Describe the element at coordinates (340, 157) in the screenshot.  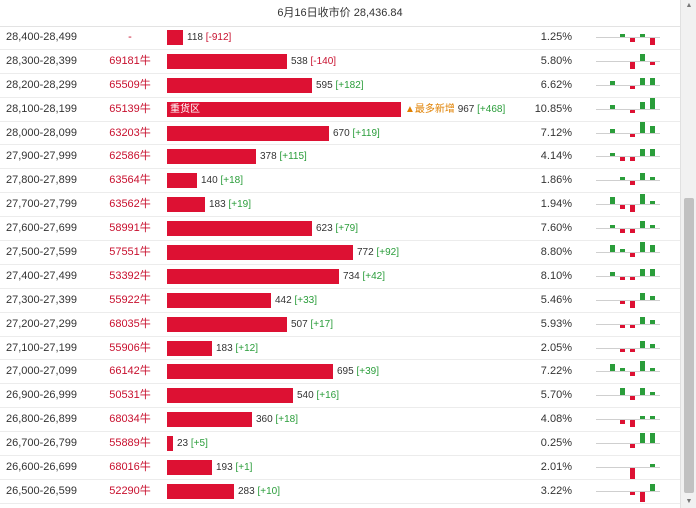
I see `table-row: 27,900-27,999 62586牛 378 [+115] 4.14%` at that location.